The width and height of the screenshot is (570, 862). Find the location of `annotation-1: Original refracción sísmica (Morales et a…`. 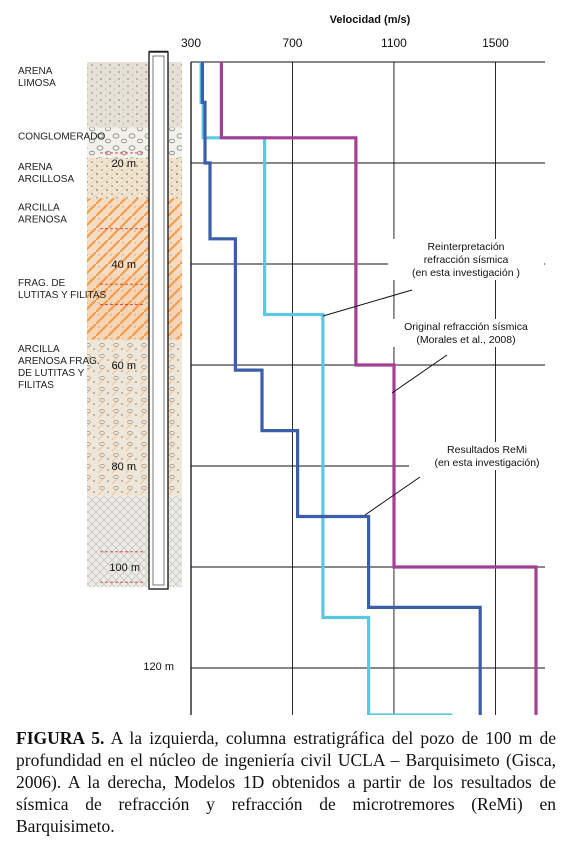

annotation-1: Original refracción sísmica (Morales et a… is located at coordinates (466, 333).